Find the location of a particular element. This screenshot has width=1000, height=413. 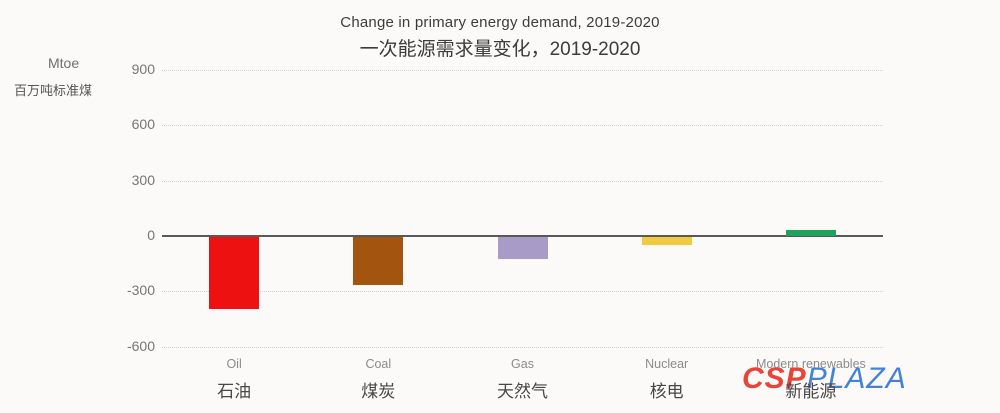

bar-gas is located at coordinates (522, 248).